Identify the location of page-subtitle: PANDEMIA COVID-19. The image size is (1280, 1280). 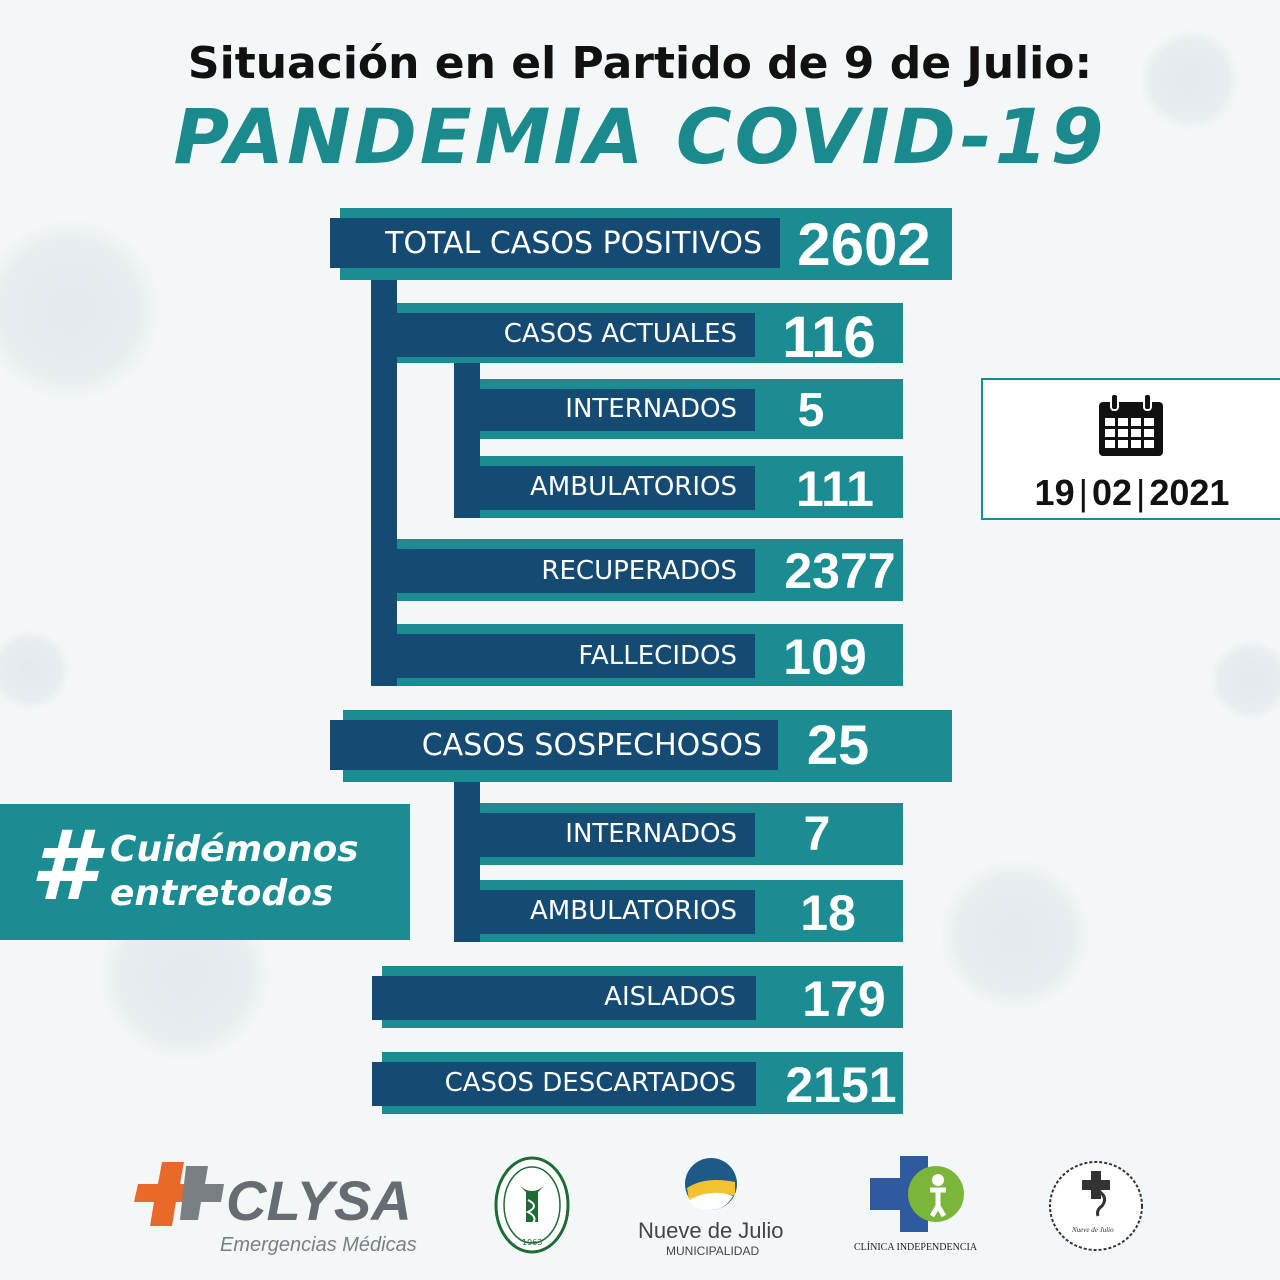
(640, 136).